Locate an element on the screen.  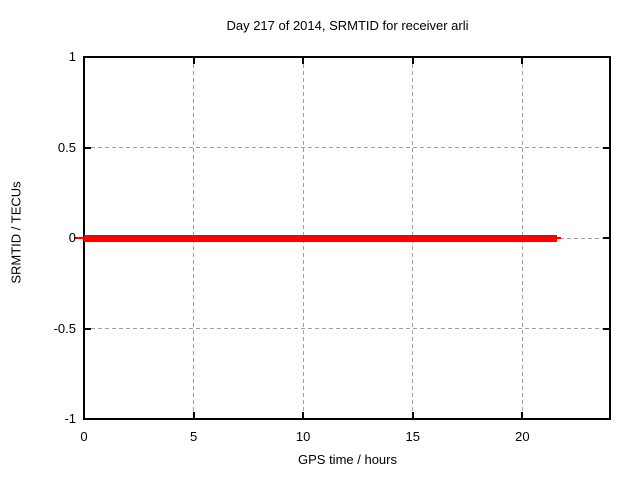
y-tick-label: -1 is located at coordinates (70, 418).